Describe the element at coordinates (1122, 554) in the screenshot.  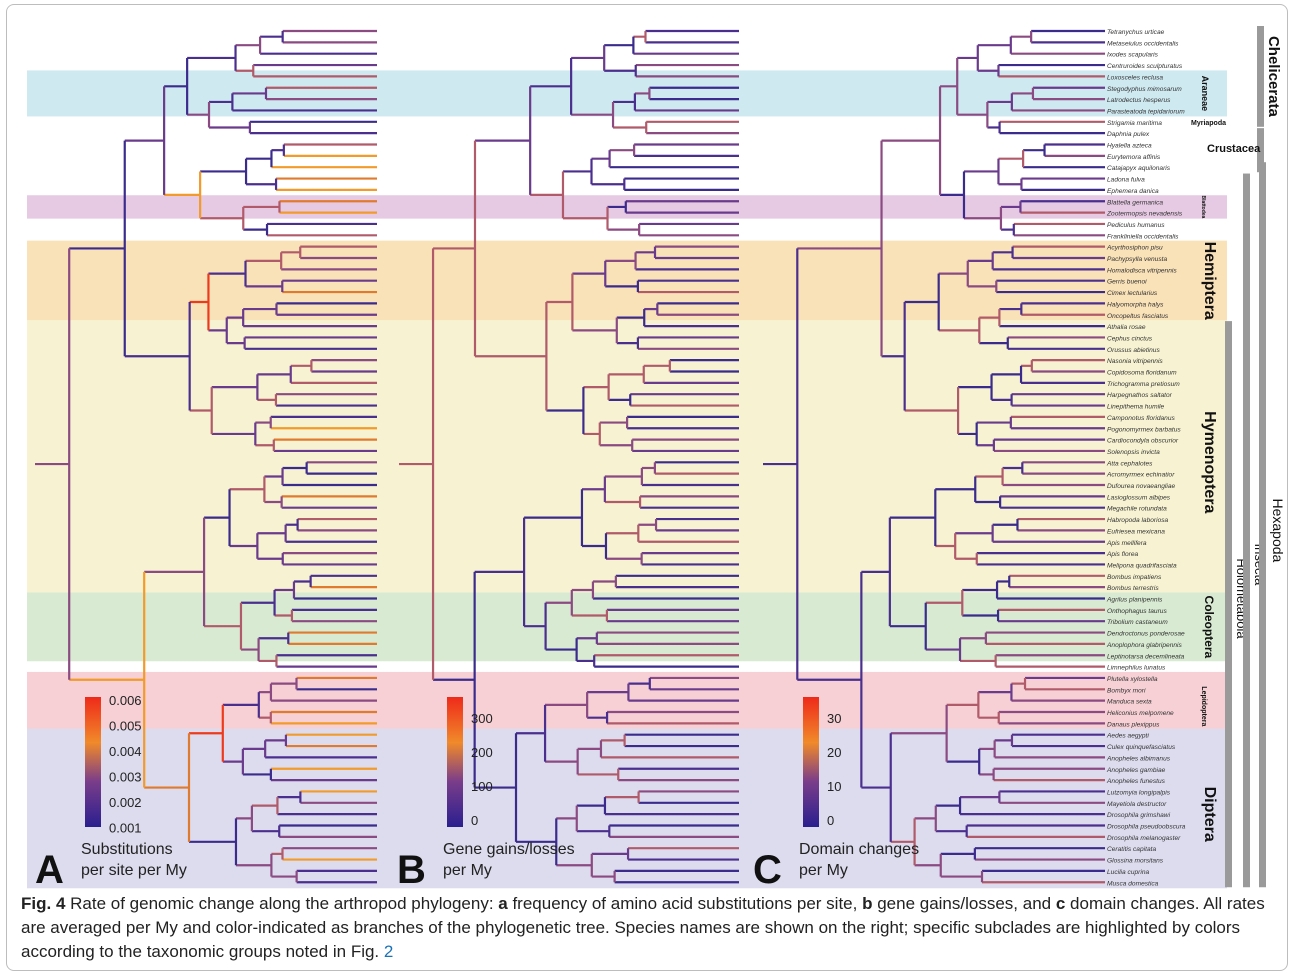
I see `species-label: Apis florea` at that location.